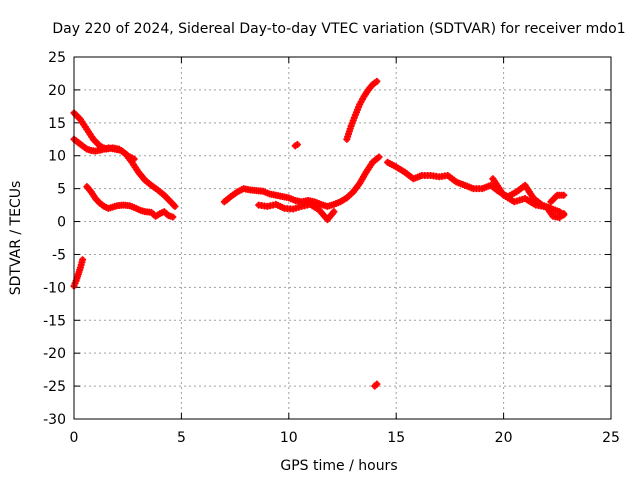  What do you see at coordinates (59, 255) in the screenshot?
I see `y-tick-label: -5` at bounding box center [59, 255].